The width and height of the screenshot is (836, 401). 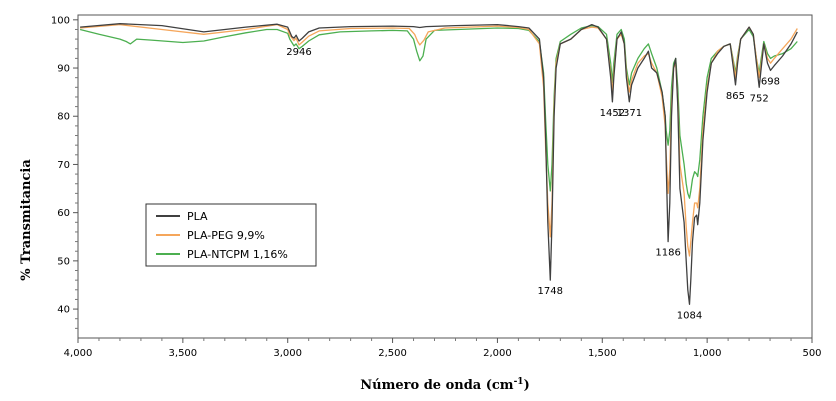 What do you see at coordinates (392, 353) in the screenshot?
I see `x-tick-label: 2,500` at bounding box center [392, 353].